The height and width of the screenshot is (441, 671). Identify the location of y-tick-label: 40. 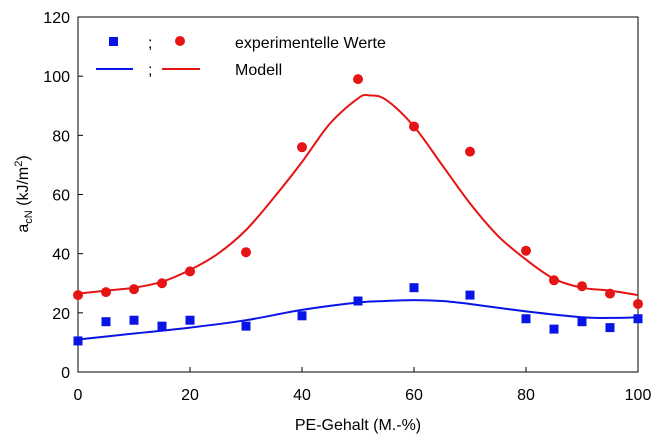
(61, 255).